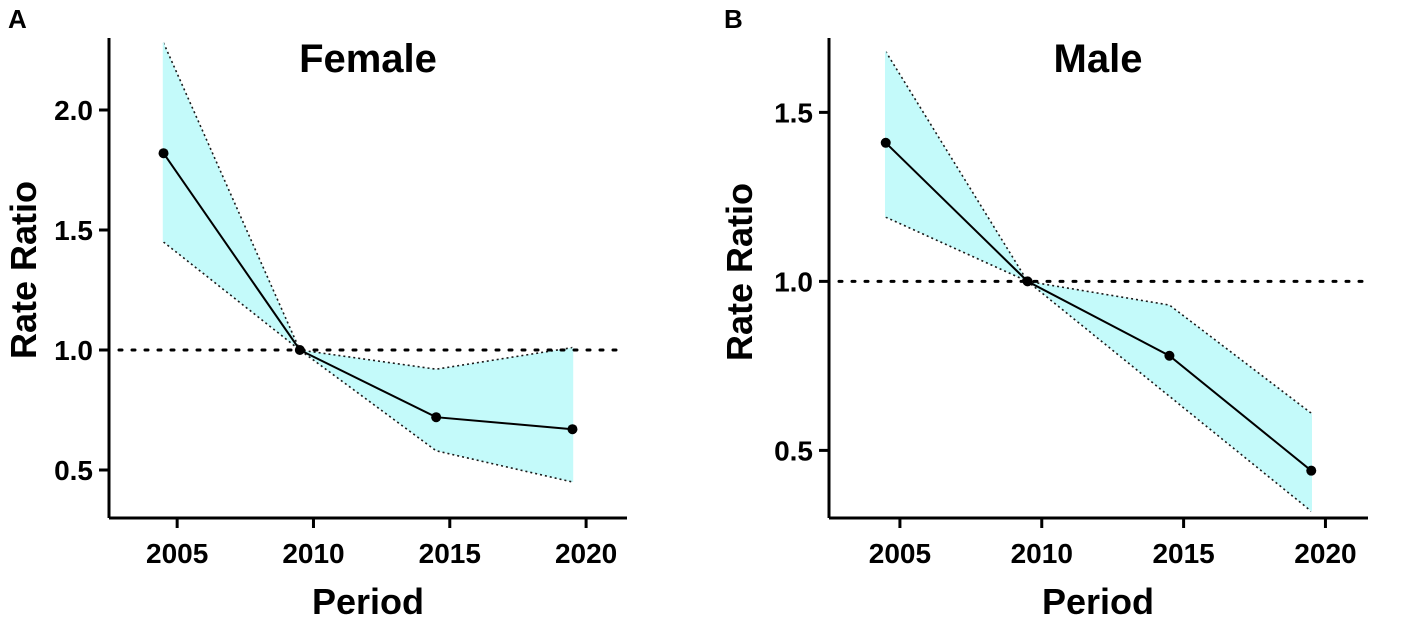  What do you see at coordinates (23, 270) in the screenshot?
I see `y-axis-label-female: Rate Ratio` at bounding box center [23, 270].